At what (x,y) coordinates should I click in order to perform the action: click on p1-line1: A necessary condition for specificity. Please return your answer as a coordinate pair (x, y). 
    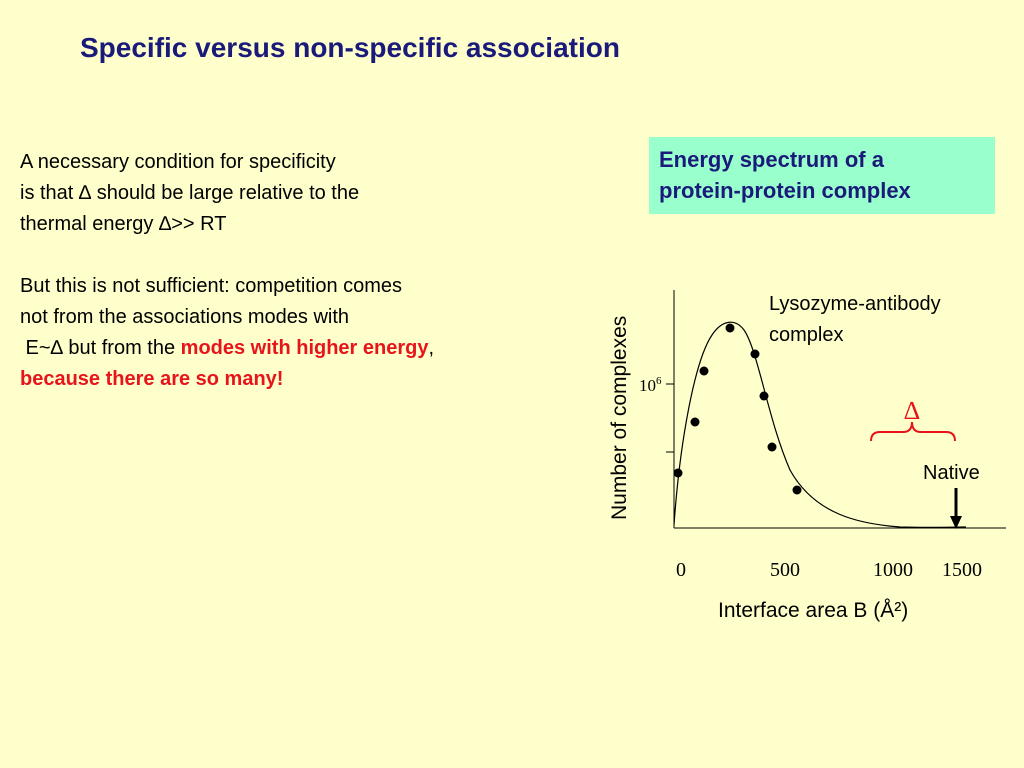
    Looking at the image, I should click on (178, 162).